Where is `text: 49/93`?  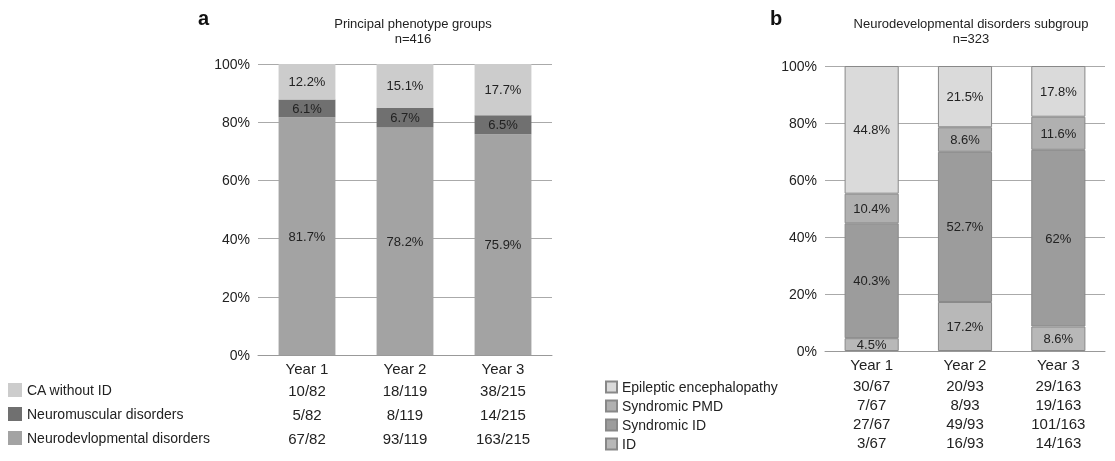
text: 49/93 is located at coordinates (965, 423).